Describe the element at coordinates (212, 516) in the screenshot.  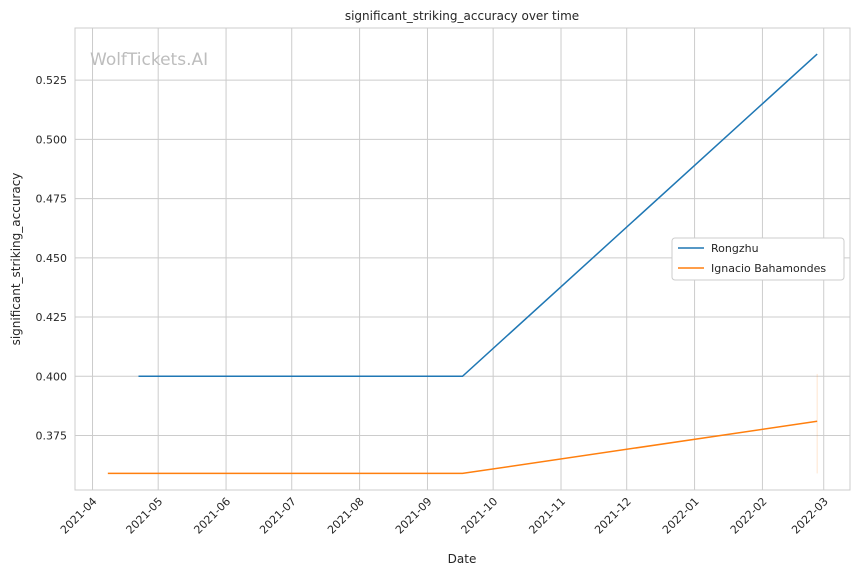
I see `x-tick-label: 2021-06` at that location.